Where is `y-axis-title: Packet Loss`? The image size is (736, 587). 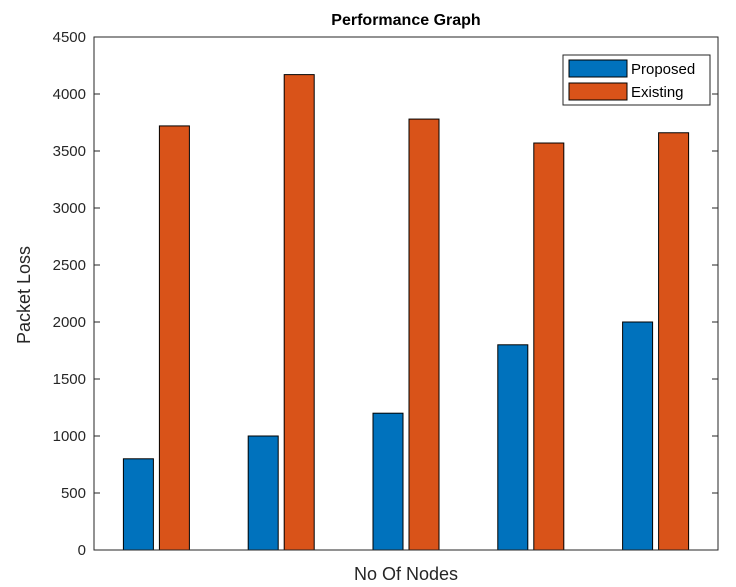
y-axis-title: Packet Loss is located at coordinates (24, 295).